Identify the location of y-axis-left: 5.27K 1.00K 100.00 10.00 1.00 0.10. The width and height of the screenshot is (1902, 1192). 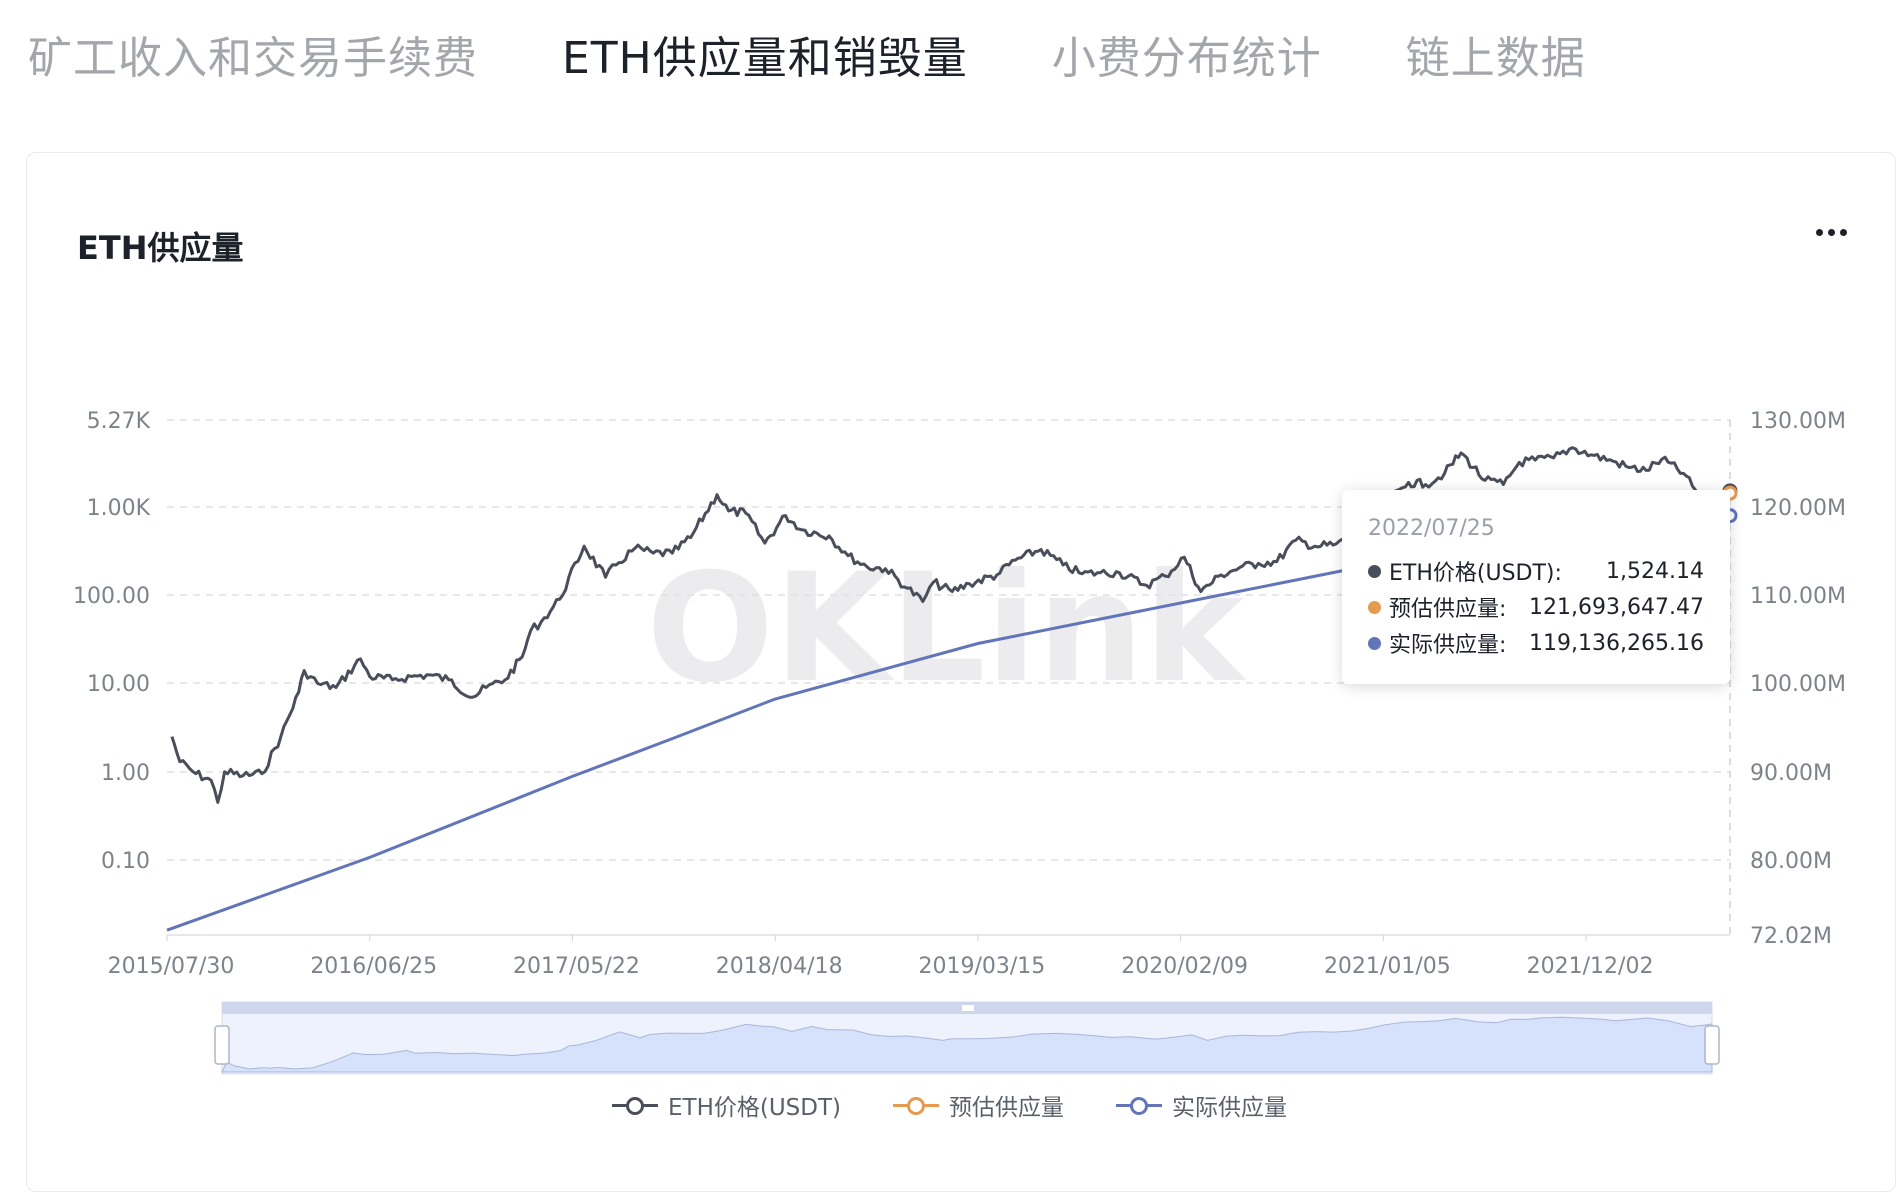
(112, 641).